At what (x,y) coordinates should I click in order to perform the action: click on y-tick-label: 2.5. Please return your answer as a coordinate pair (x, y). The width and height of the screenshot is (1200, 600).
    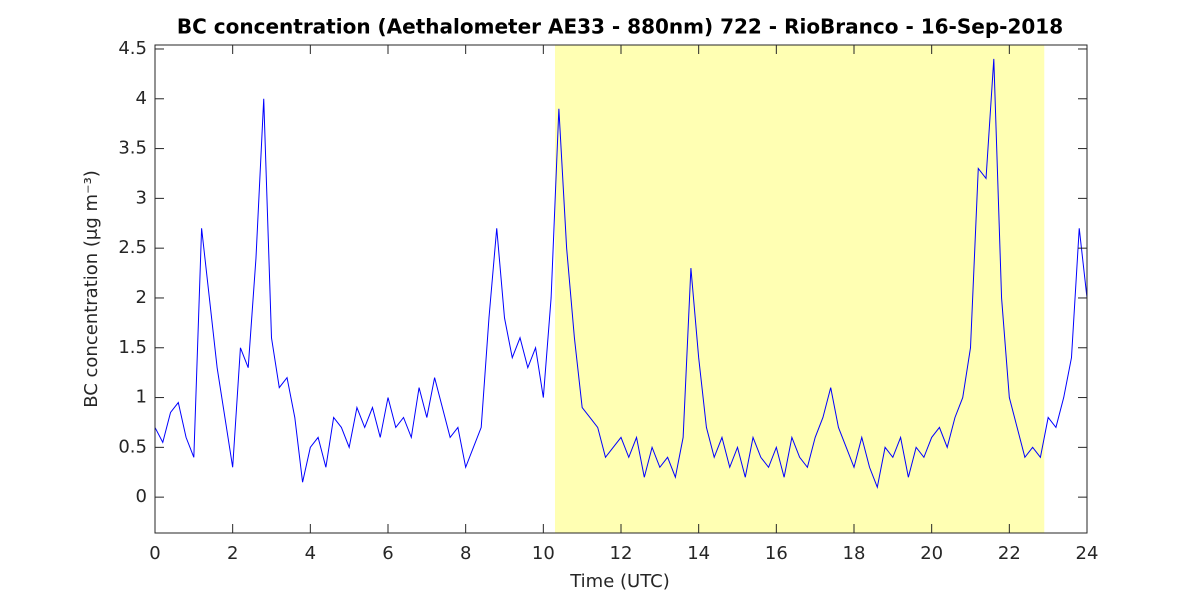
    Looking at the image, I should click on (132, 247).